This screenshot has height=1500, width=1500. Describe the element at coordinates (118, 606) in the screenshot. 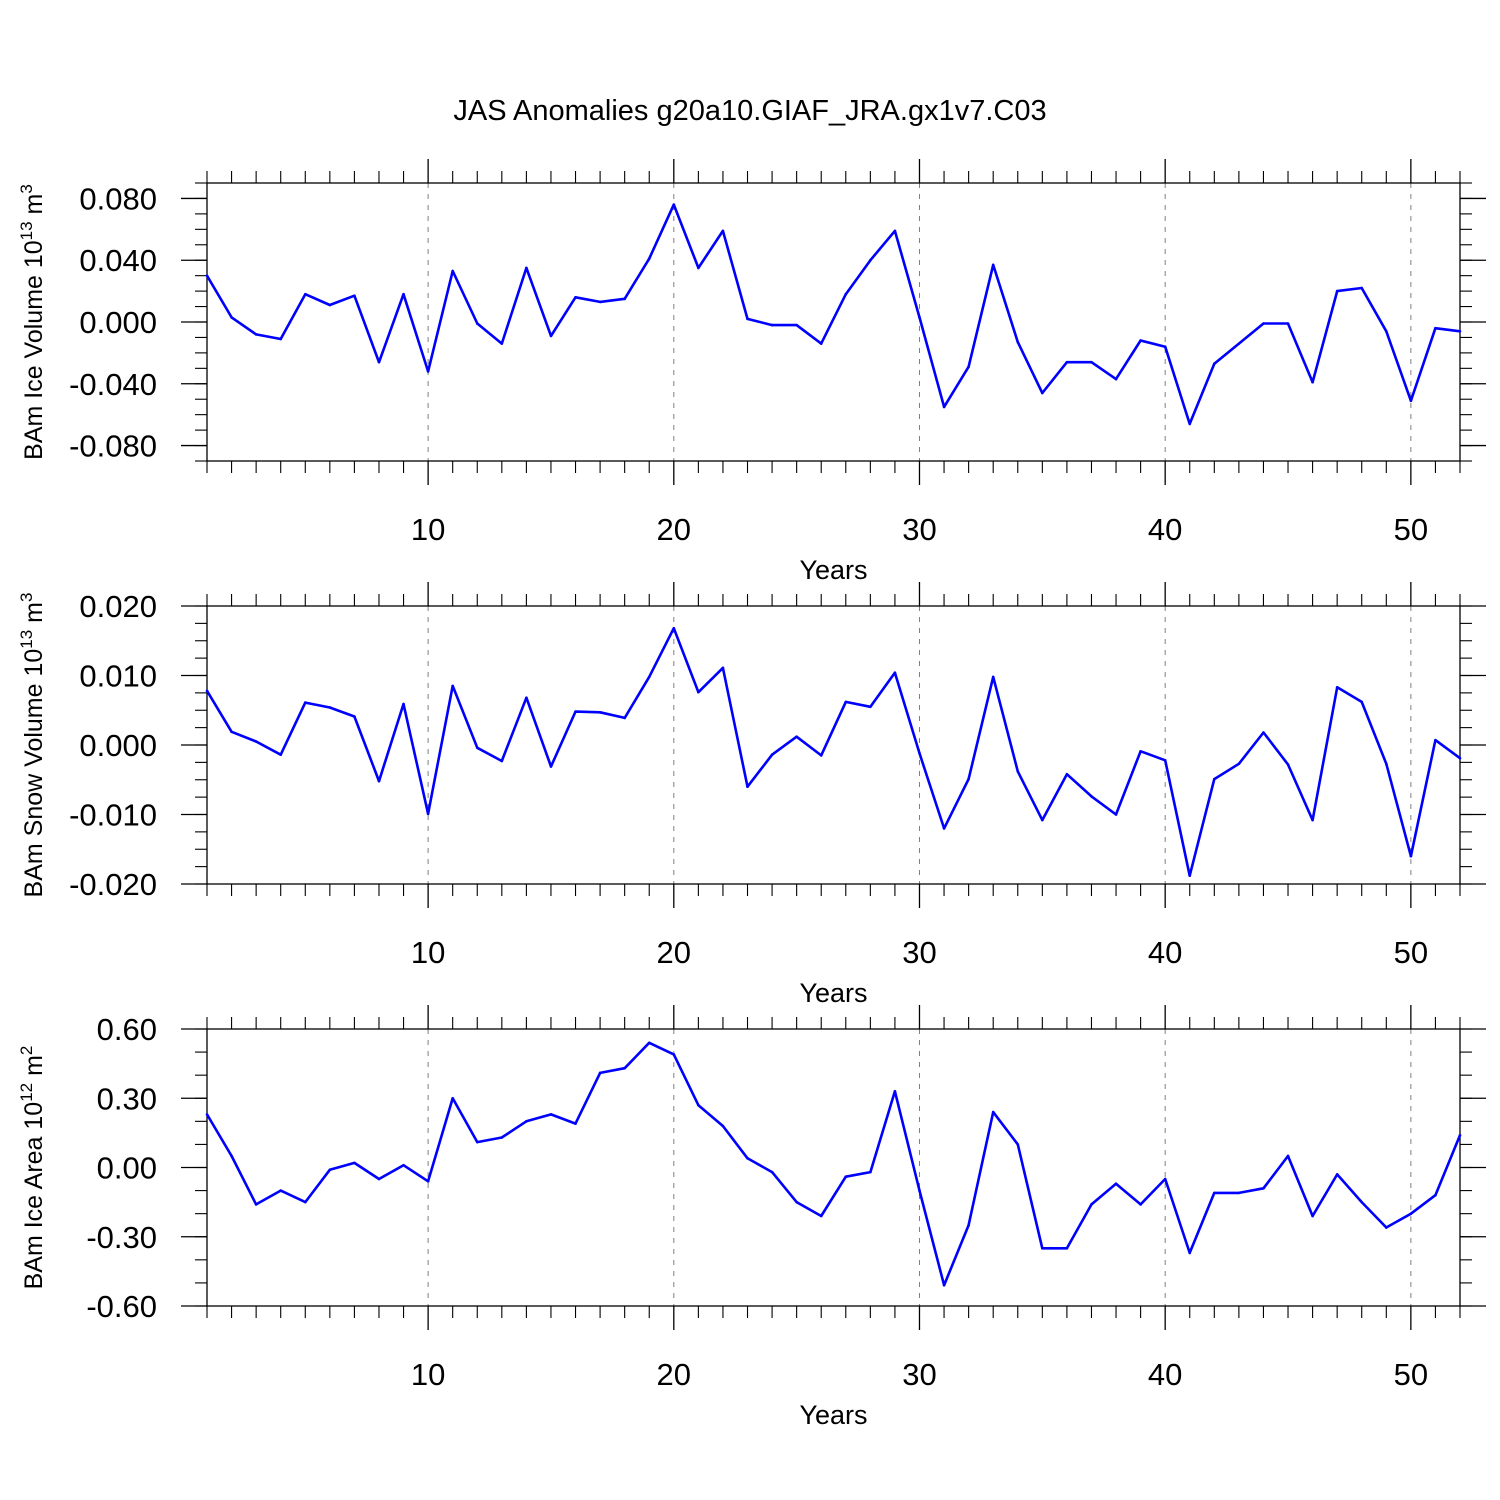

I see `y-tick-label: 0.020` at that location.